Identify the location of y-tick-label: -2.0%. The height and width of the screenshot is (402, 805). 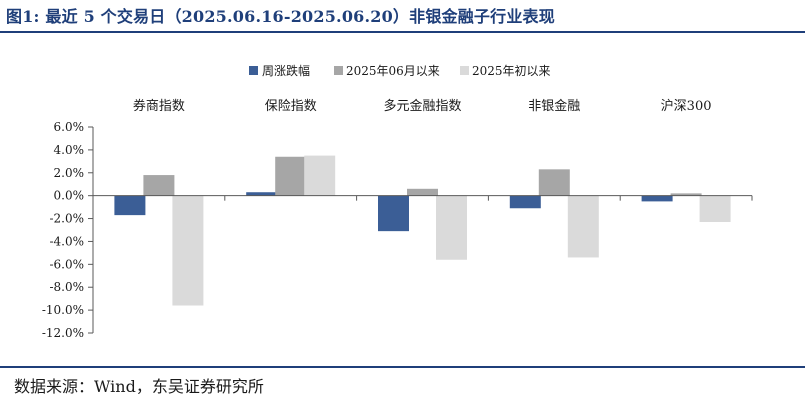
(66, 219).